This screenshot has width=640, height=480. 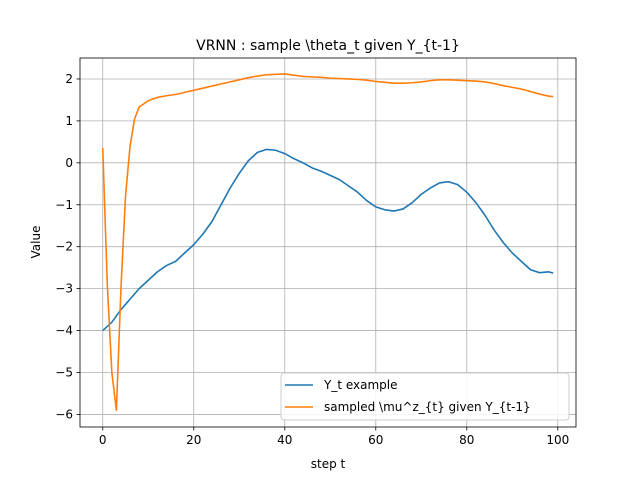 I want to click on y-tick-label: 2, so click(x=69, y=79).